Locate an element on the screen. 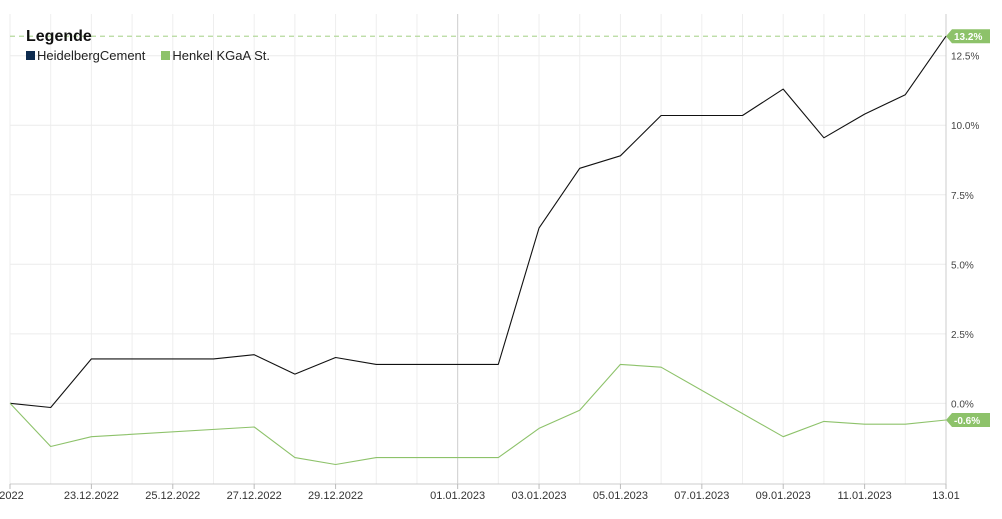 Image resolution: width=1002 pixels, height=519 pixels. last-value-flag-henkel is located at coordinates (968, 420).